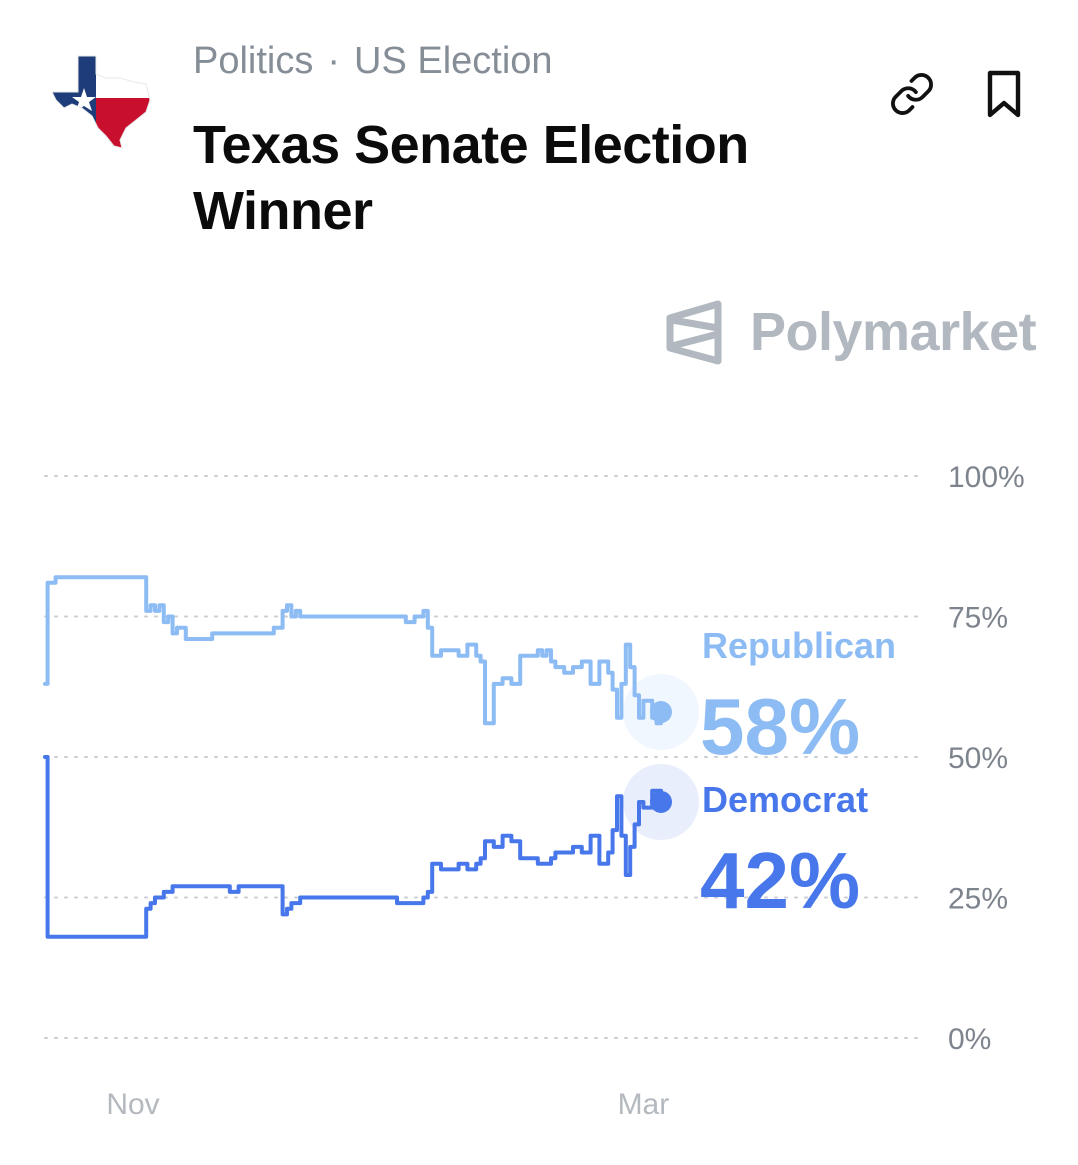 Image resolution: width=1078 pixels, height=1165 pixels. I want to click on series-line-democrat, so click(353, 847).